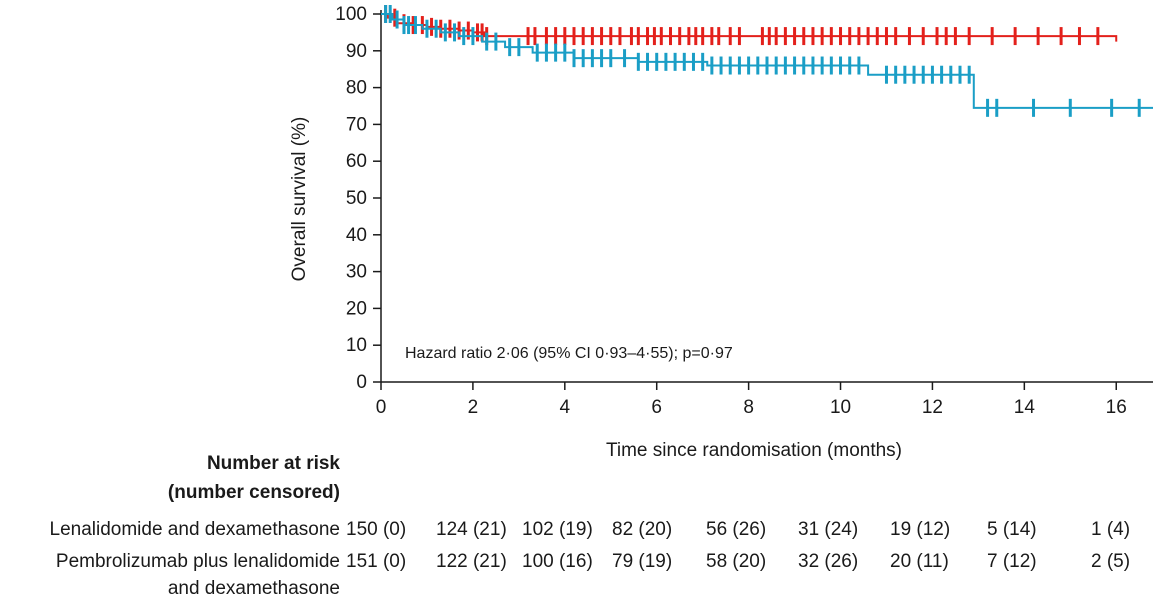  I want to click on y-tick-label: 40, so click(356, 235).